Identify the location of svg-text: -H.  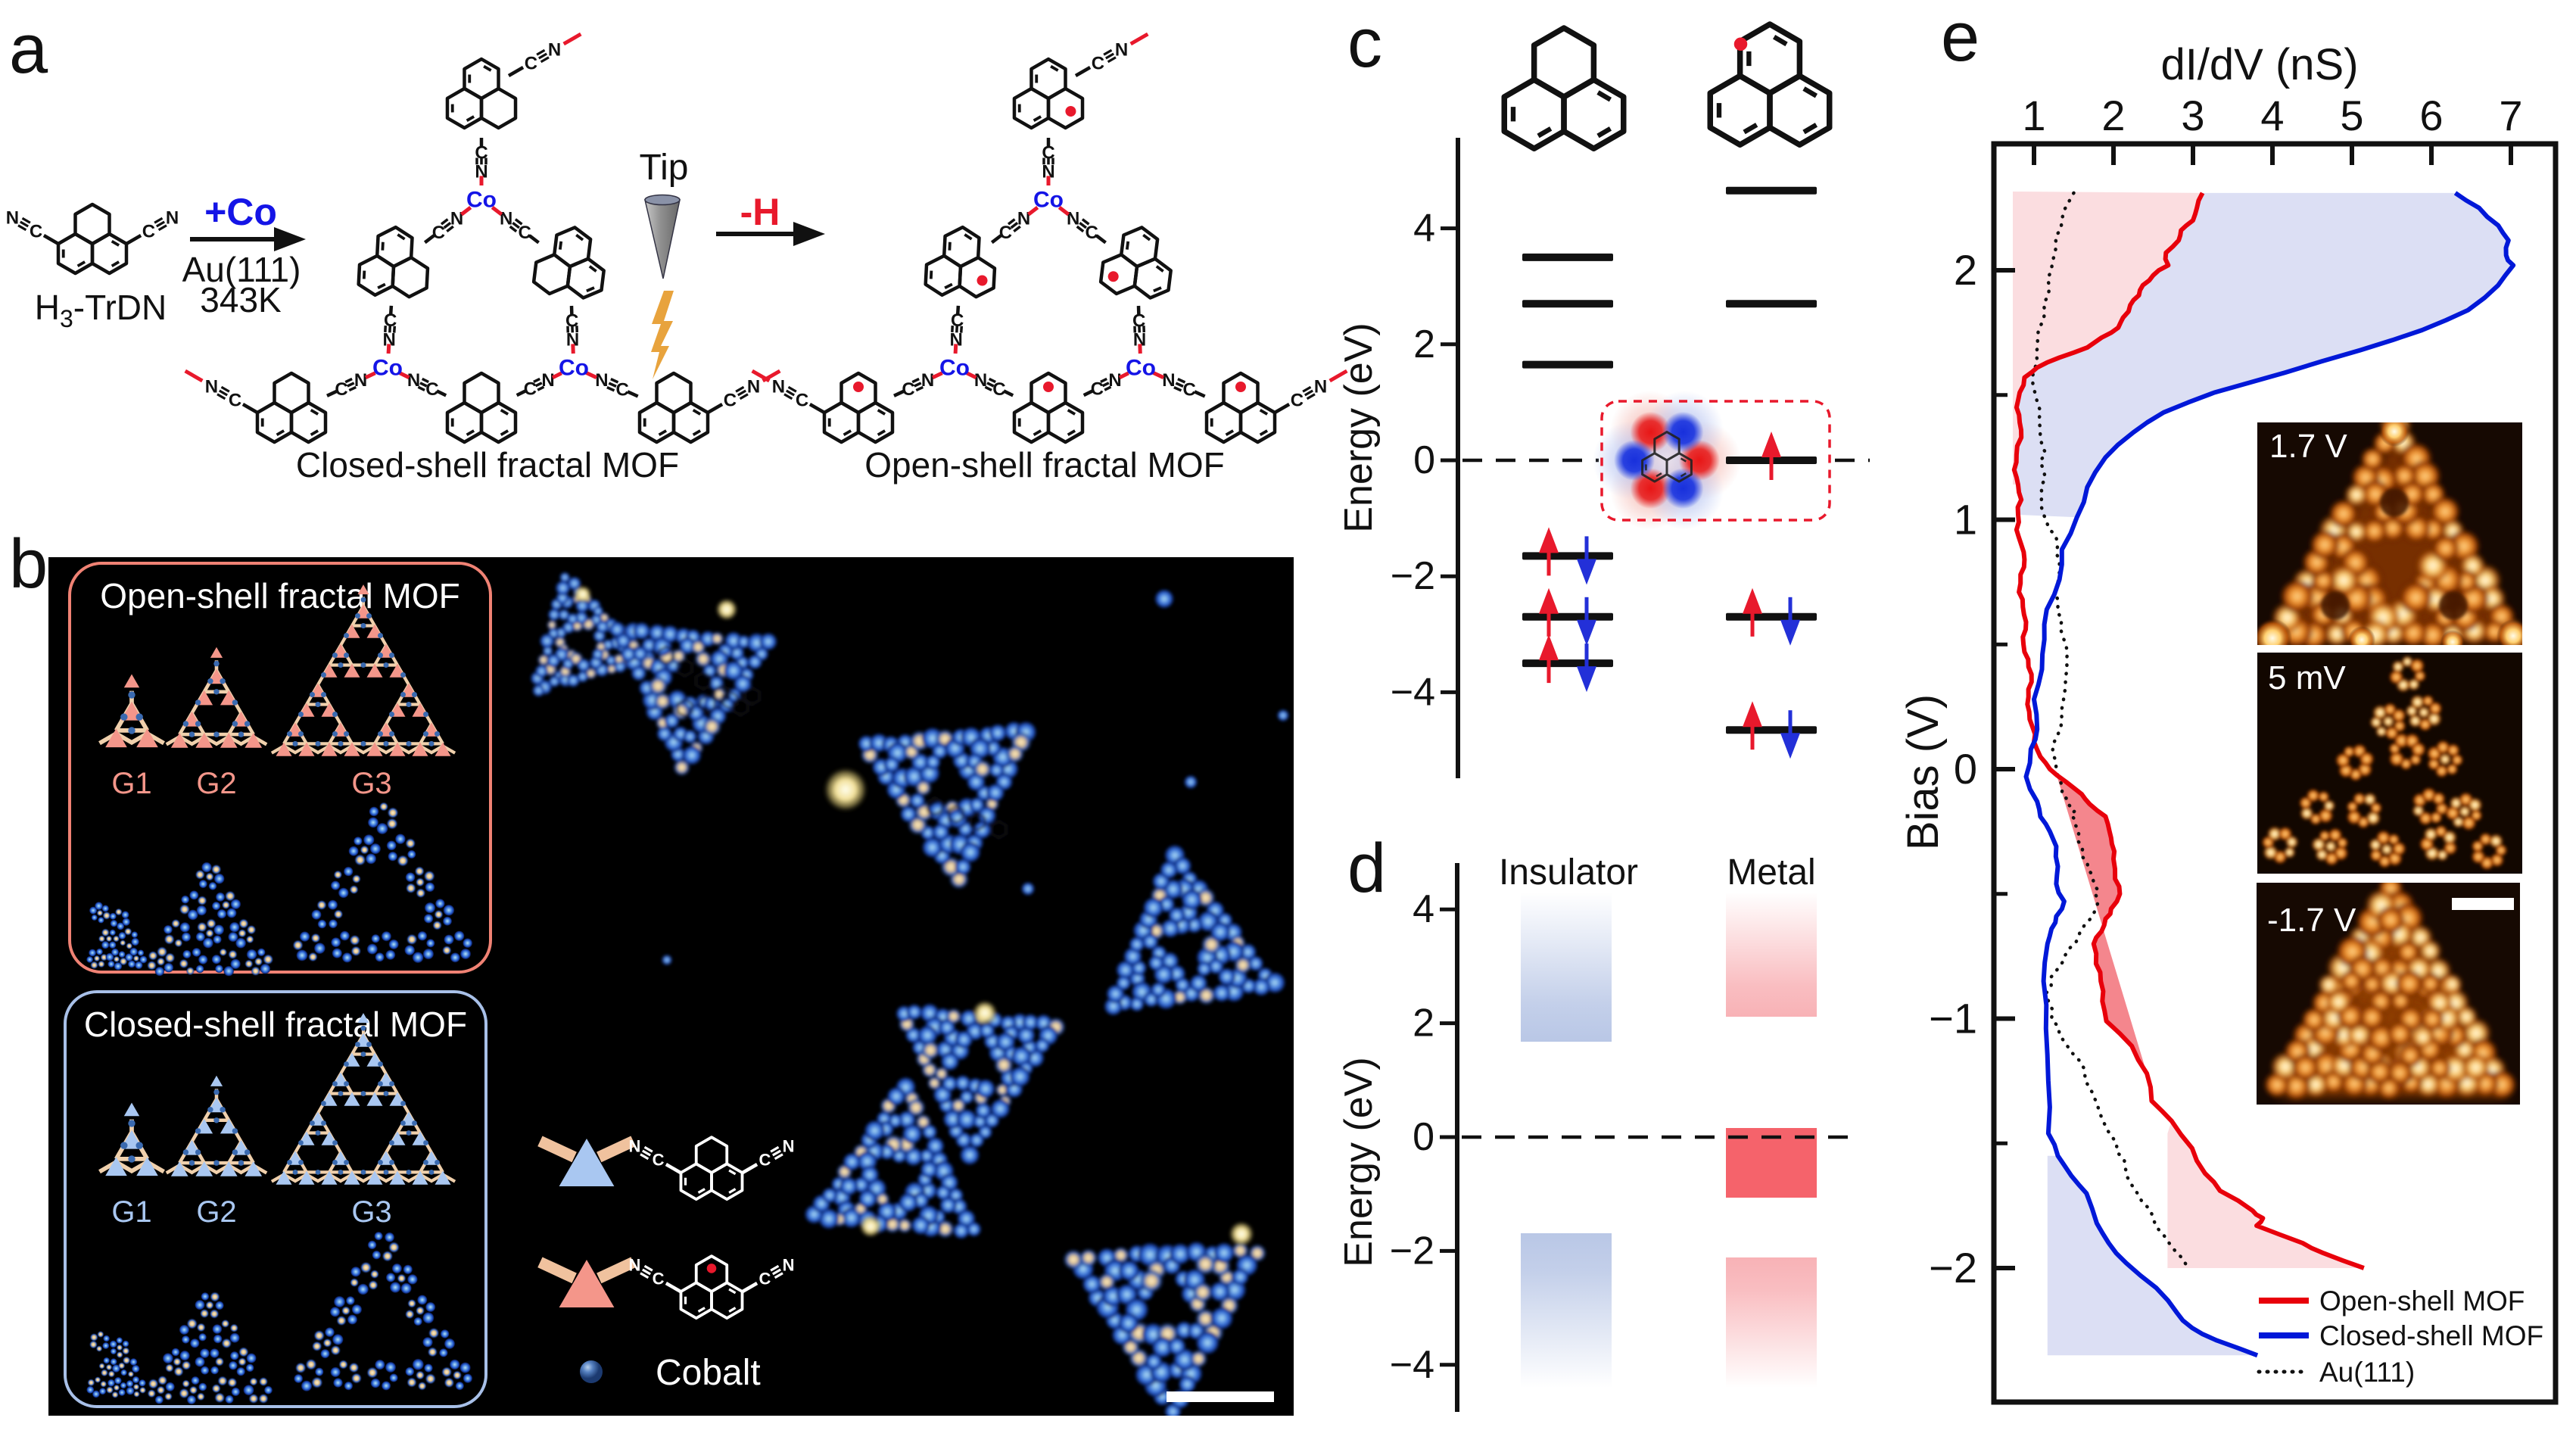
(760, 212).